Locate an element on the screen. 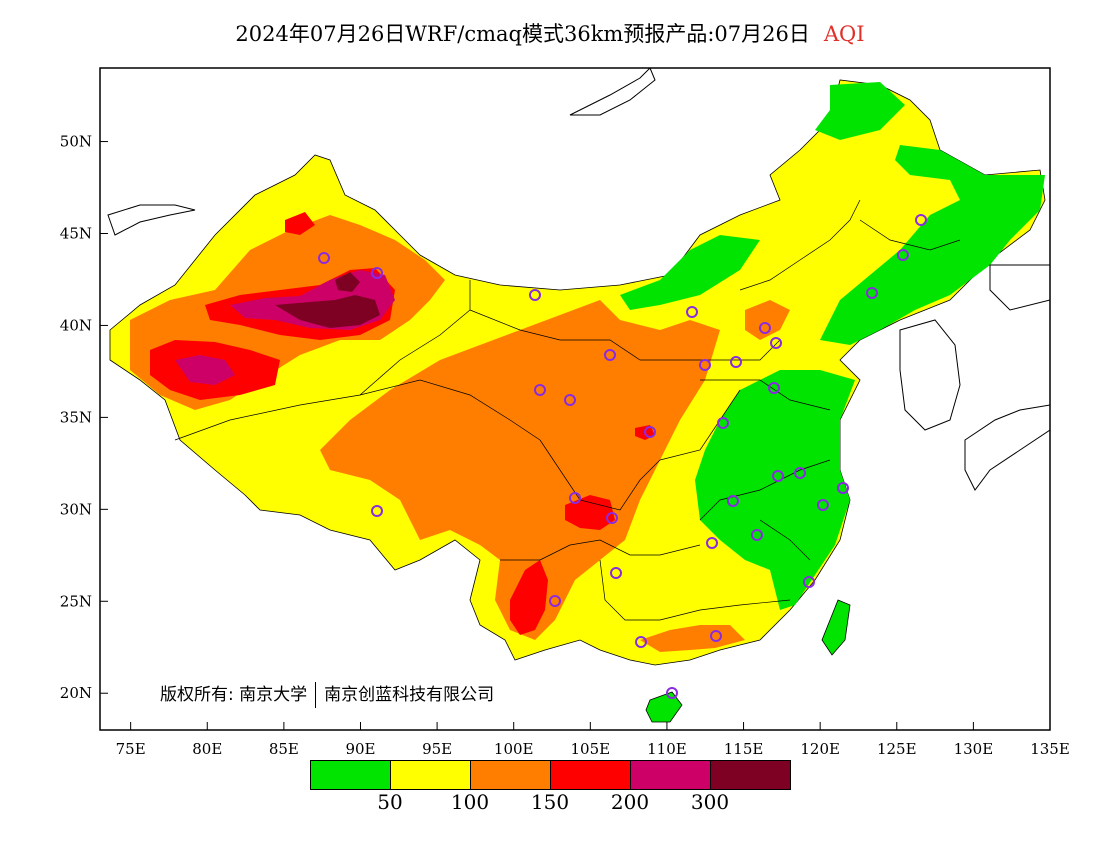  x-tick-label: 75E is located at coordinates (131, 749).